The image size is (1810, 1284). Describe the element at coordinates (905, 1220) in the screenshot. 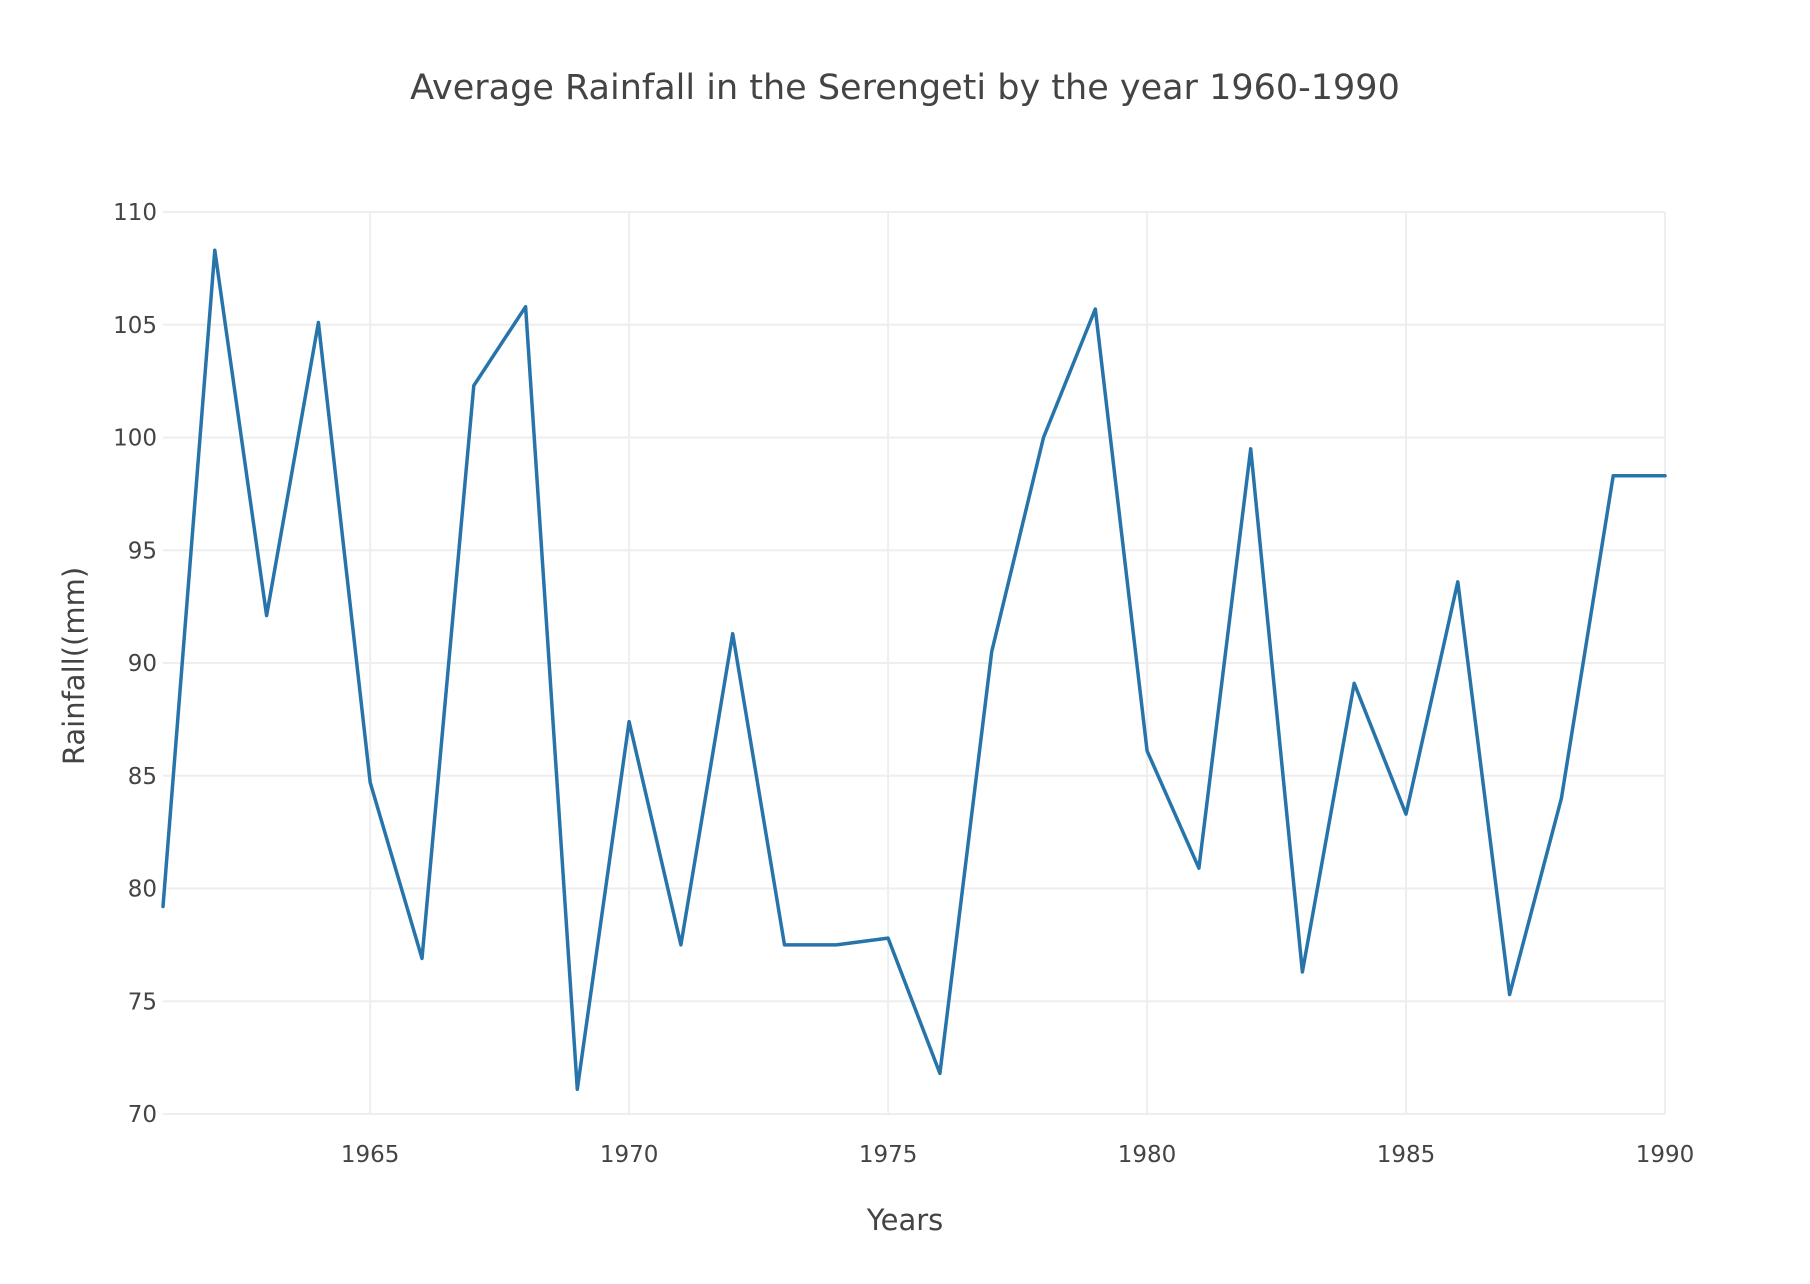

I see `x-axis-title: Years` at that location.